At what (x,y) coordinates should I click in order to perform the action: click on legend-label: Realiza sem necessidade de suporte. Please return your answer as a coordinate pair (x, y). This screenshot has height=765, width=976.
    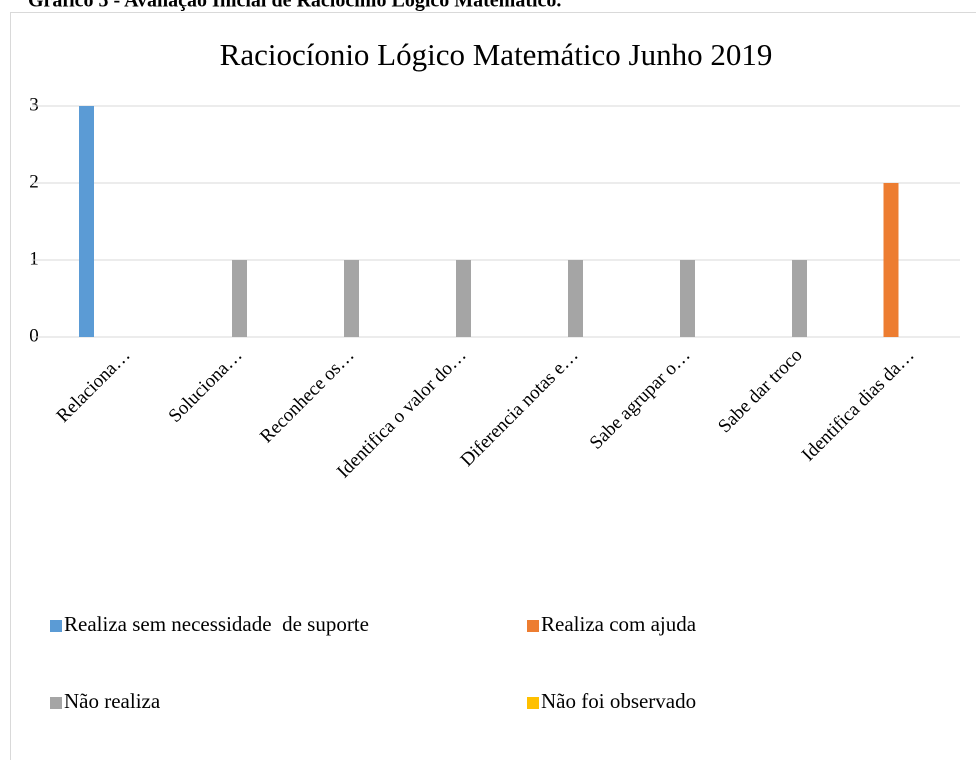
    Looking at the image, I should click on (216, 624).